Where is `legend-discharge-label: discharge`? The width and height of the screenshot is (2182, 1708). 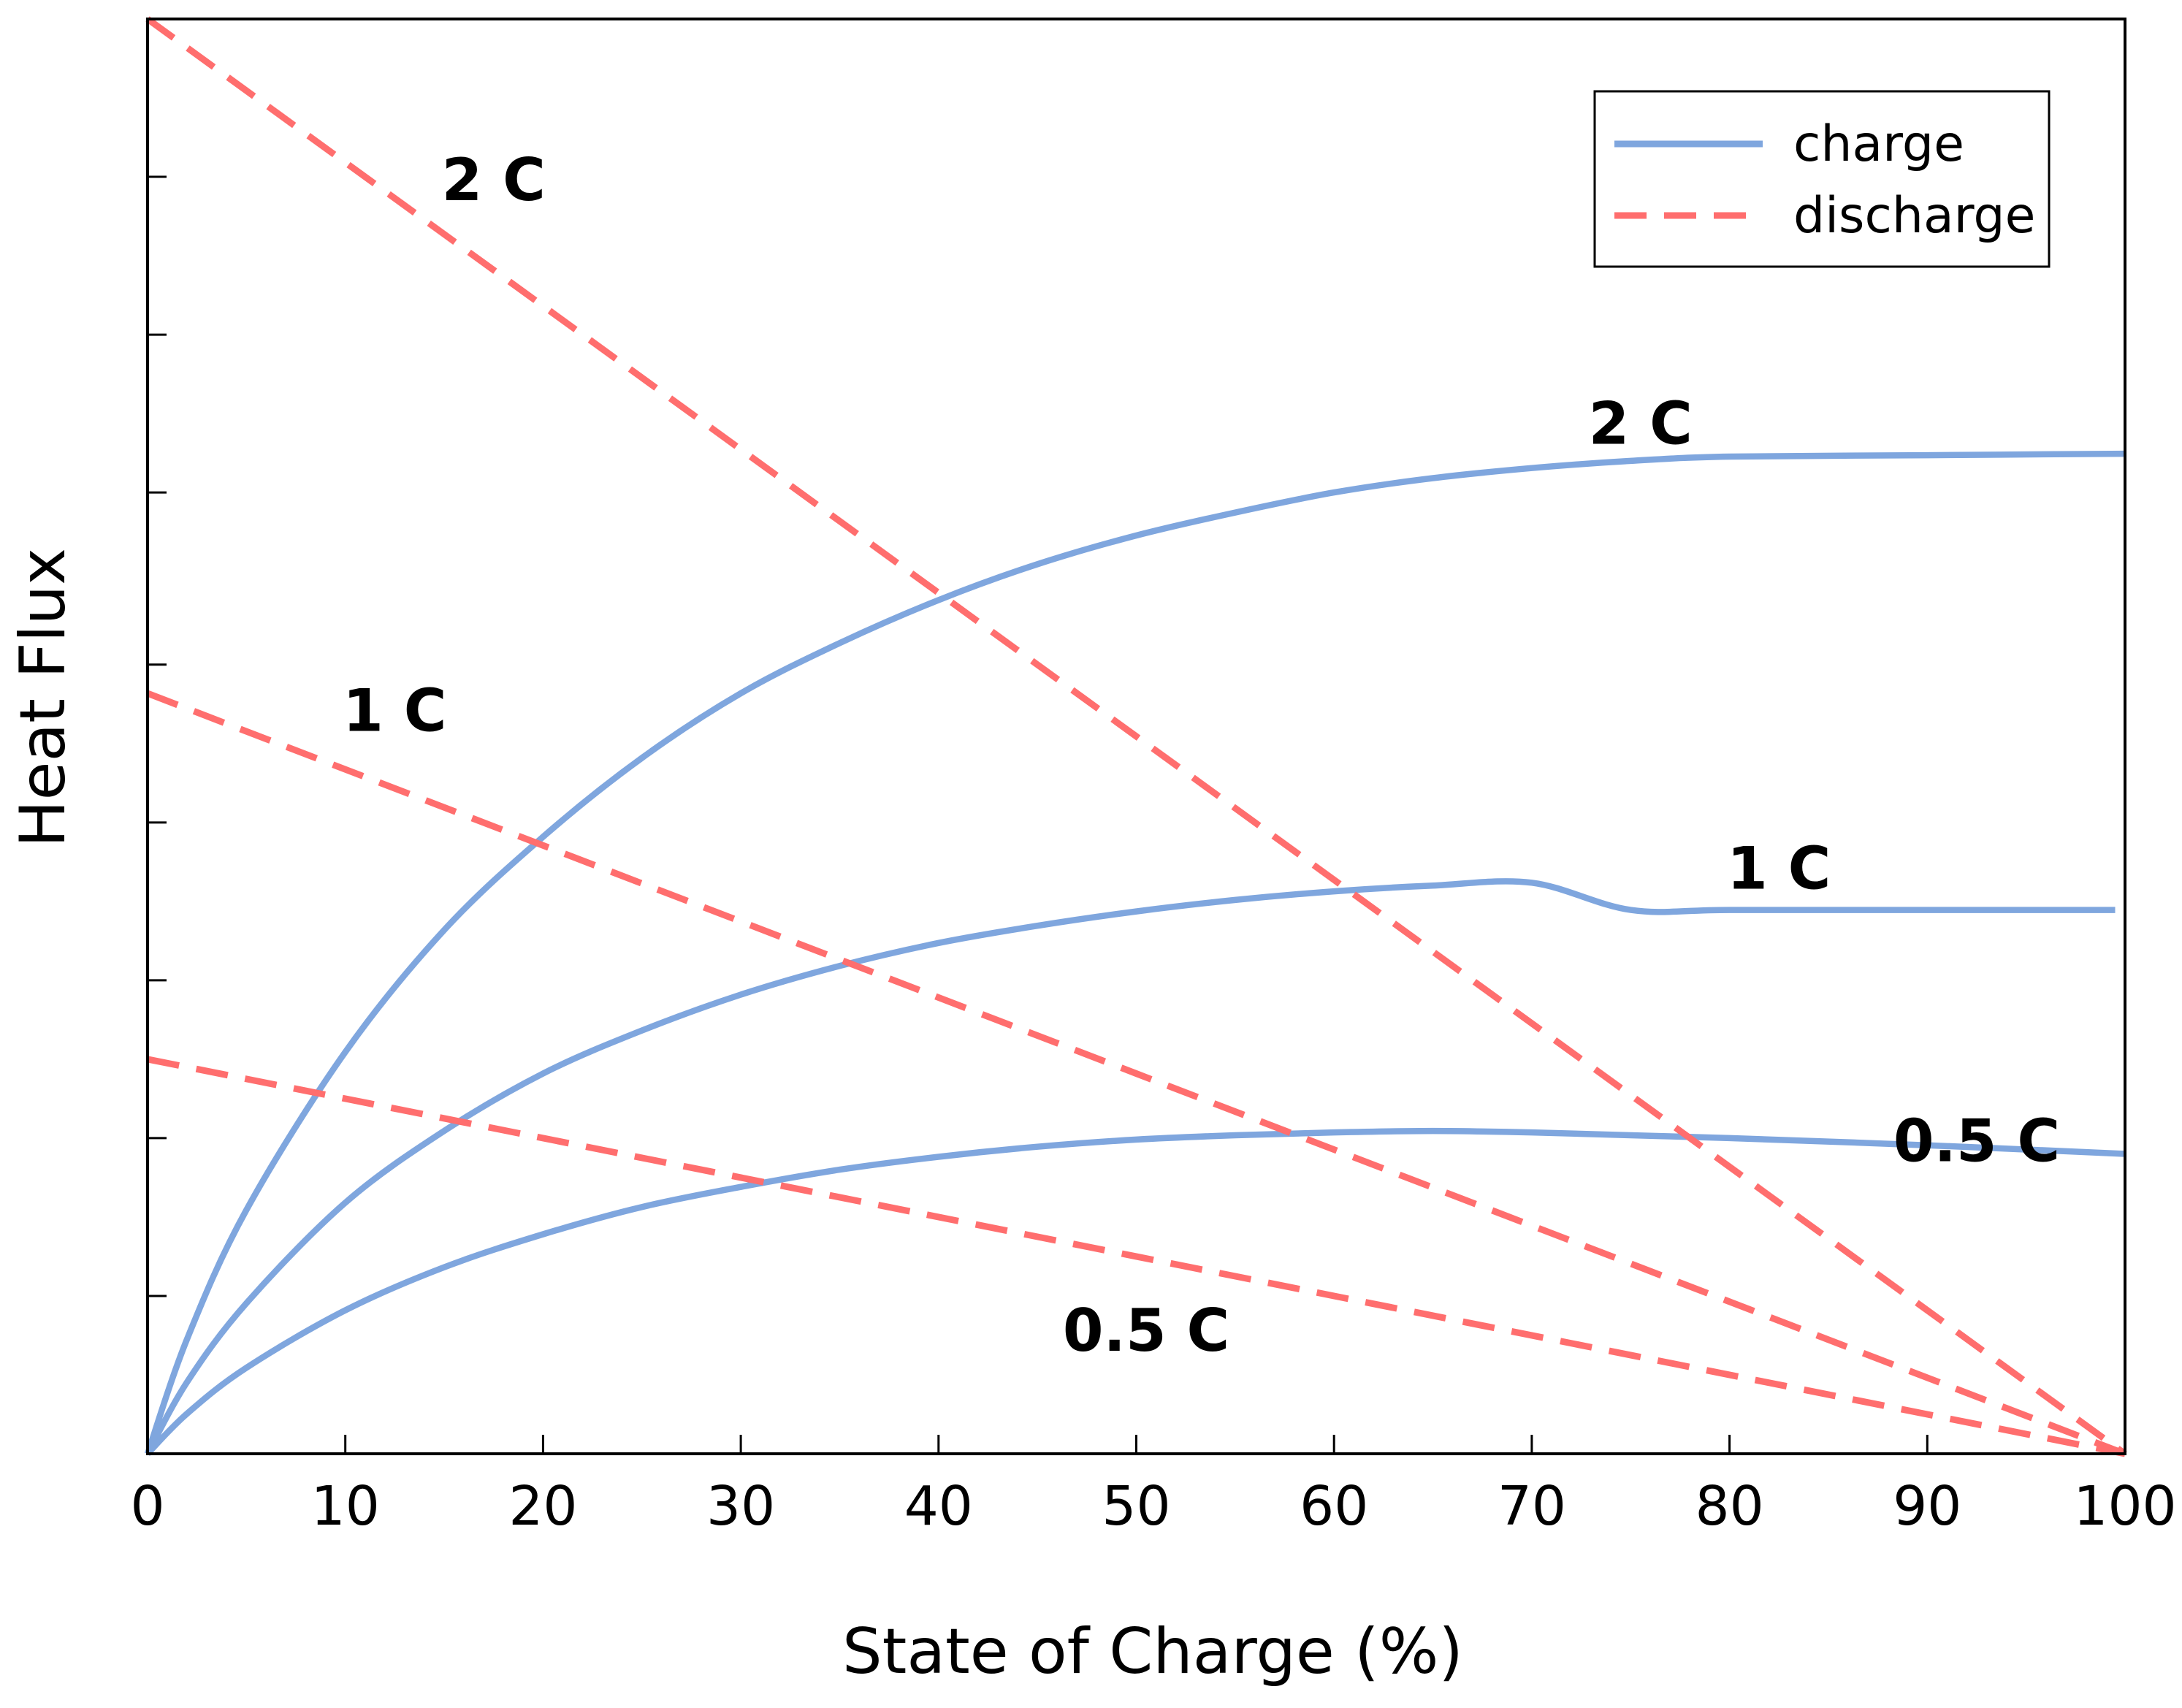
legend-discharge-label: discharge is located at coordinates (1914, 216).